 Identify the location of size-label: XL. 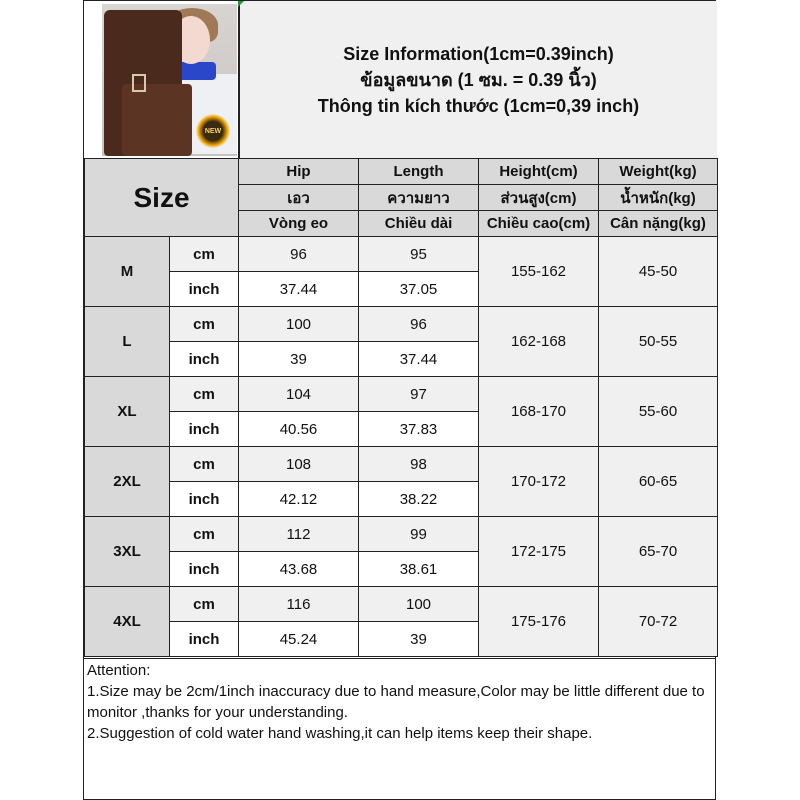
(127, 411).